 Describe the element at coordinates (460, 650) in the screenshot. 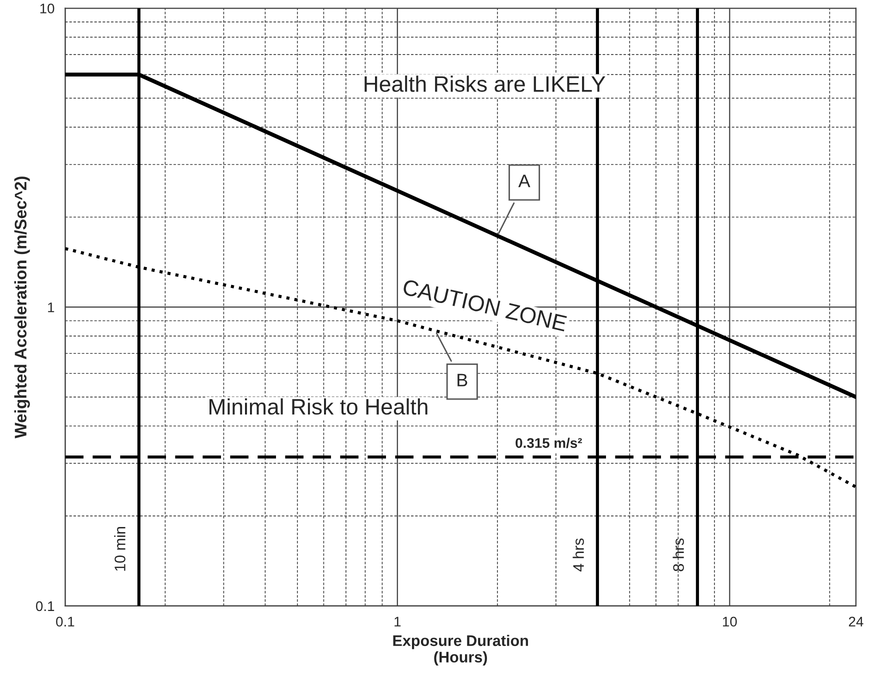

I see `x-axis-title: Exposure Duration (Hours)` at that location.